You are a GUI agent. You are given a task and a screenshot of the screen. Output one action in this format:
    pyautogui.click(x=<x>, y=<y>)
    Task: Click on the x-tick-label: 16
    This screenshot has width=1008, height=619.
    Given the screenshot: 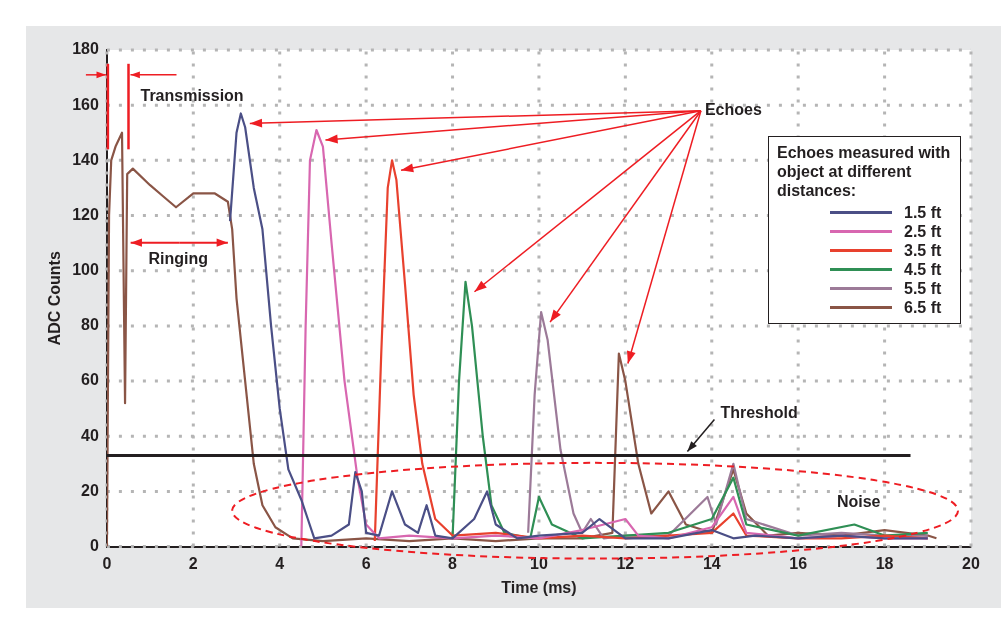 What is the action you would take?
    pyautogui.click(x=798, y=563)
    